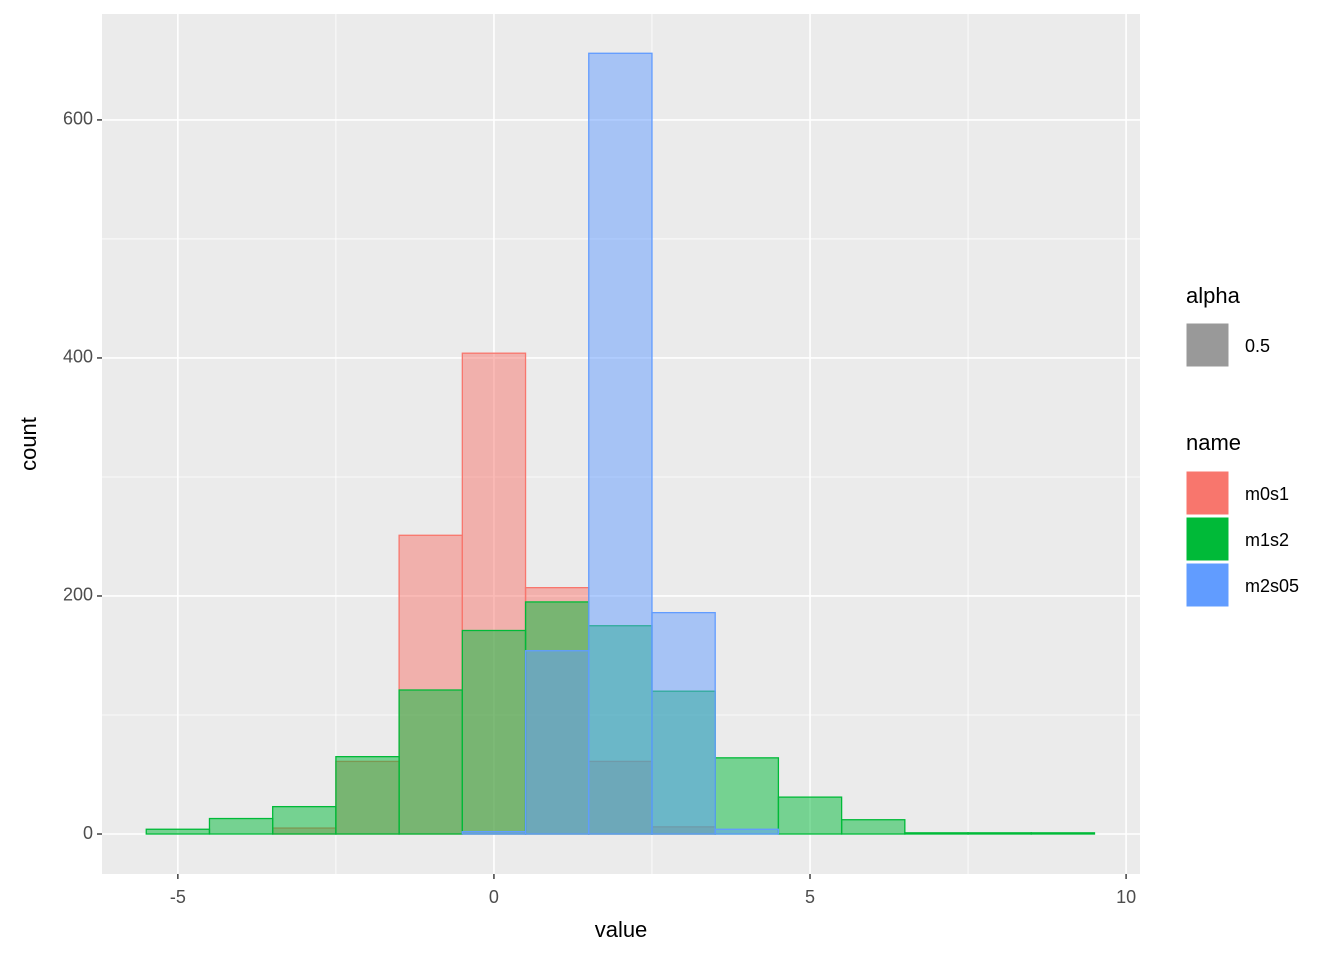 This screenshot has height=960, width=1344. What do you see at coordinates (1126, 897) in the screenshot?
I see `x-tick-label: 10` at bounding box center [1126, 897].